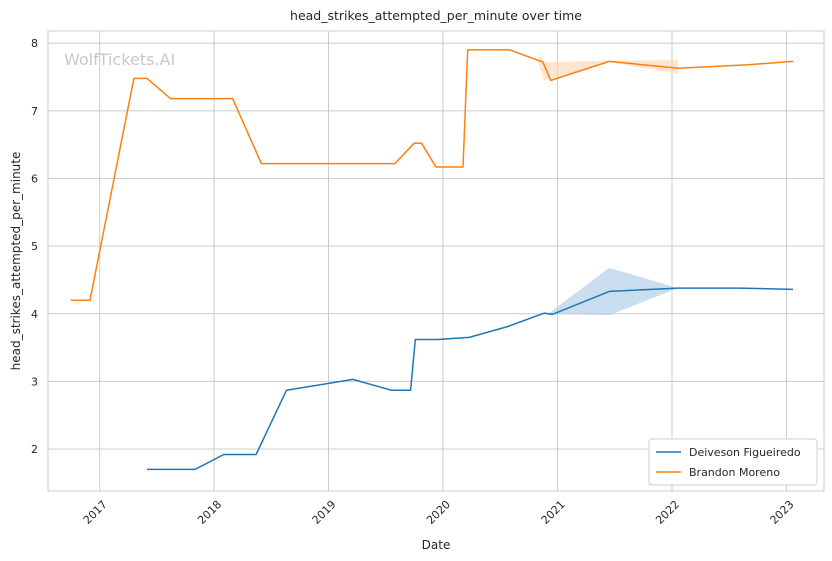 The width and height of the screenshot is (832, 561). Describe the element at coordinates (209, 512) in the screenshot. I see `x-tick-label: 2018` at that location.